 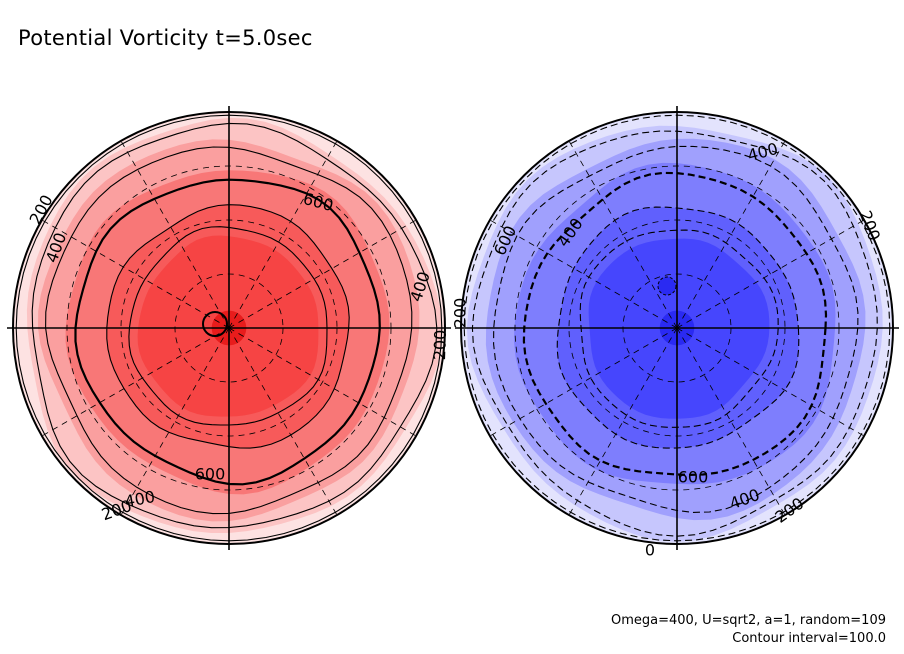 I want to click on north-contour-label: 200, so click(x=440, y=344).